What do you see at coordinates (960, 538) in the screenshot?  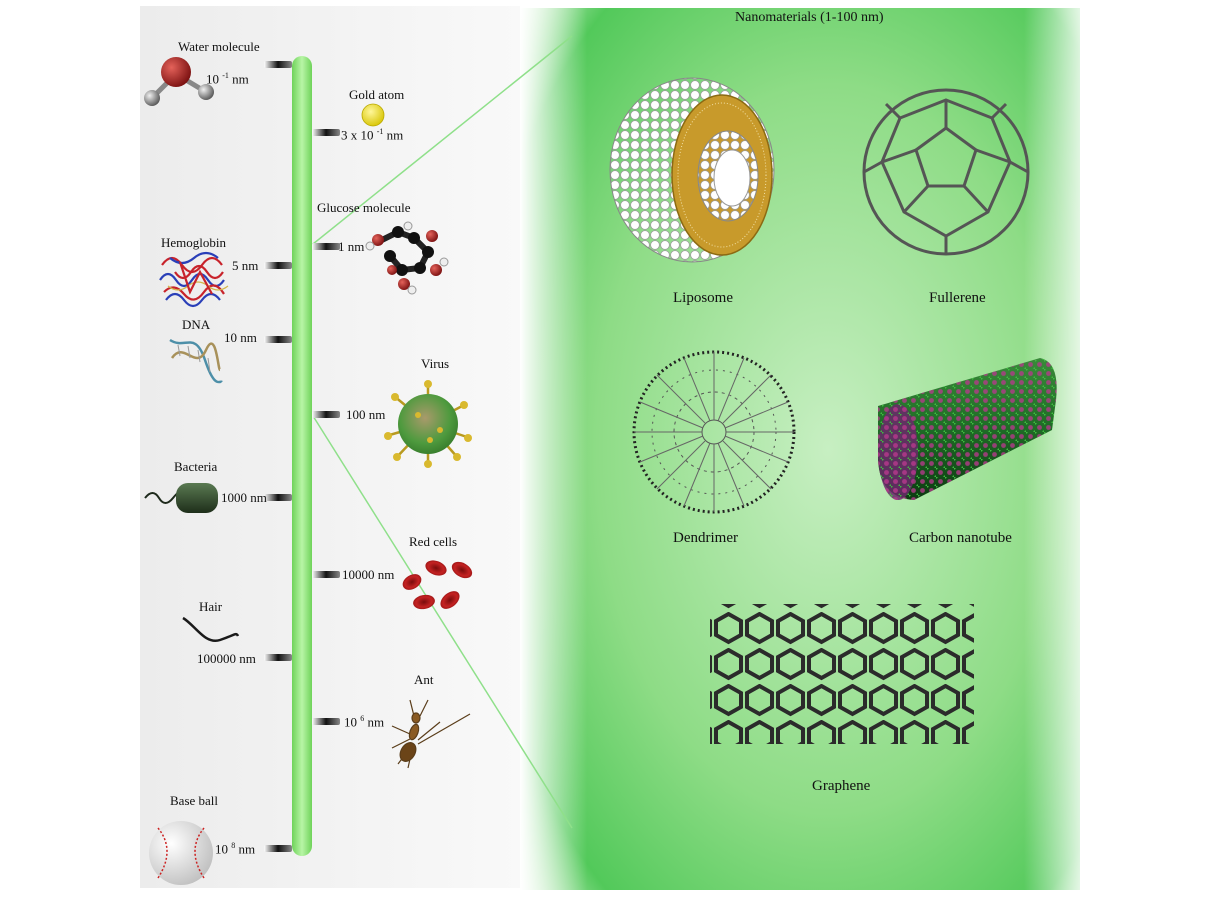 I see `label-carbon-nanotube: Carbon nanotube` at bounding box center [960, 538].